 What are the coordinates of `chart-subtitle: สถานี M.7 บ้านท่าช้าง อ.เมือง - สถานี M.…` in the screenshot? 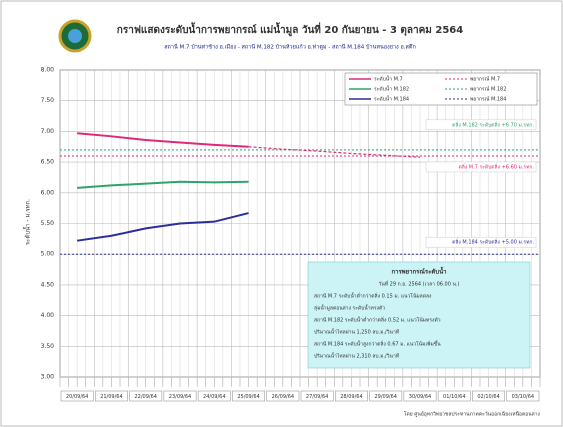 It's located at (290, 47).